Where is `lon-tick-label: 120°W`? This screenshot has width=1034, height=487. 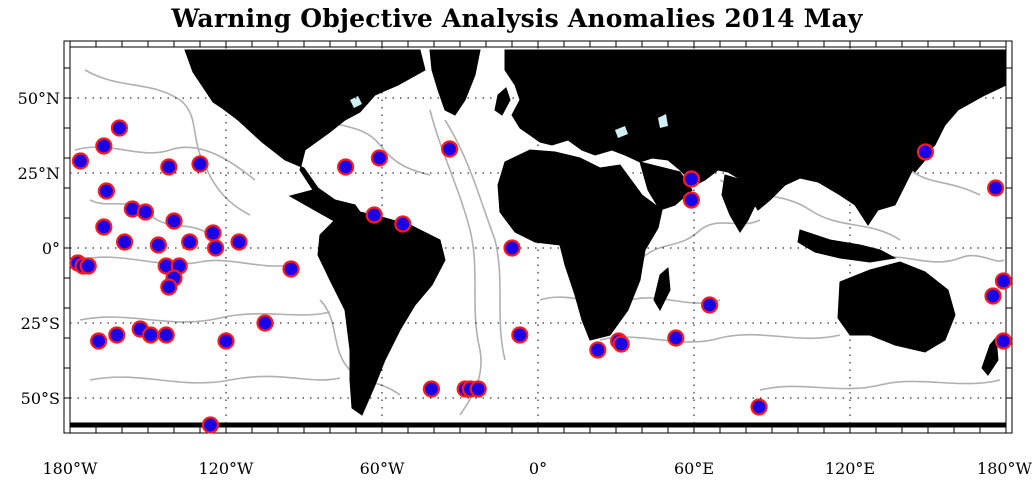
lon-tick-label: 120°W is located at coordinates (227, 468).